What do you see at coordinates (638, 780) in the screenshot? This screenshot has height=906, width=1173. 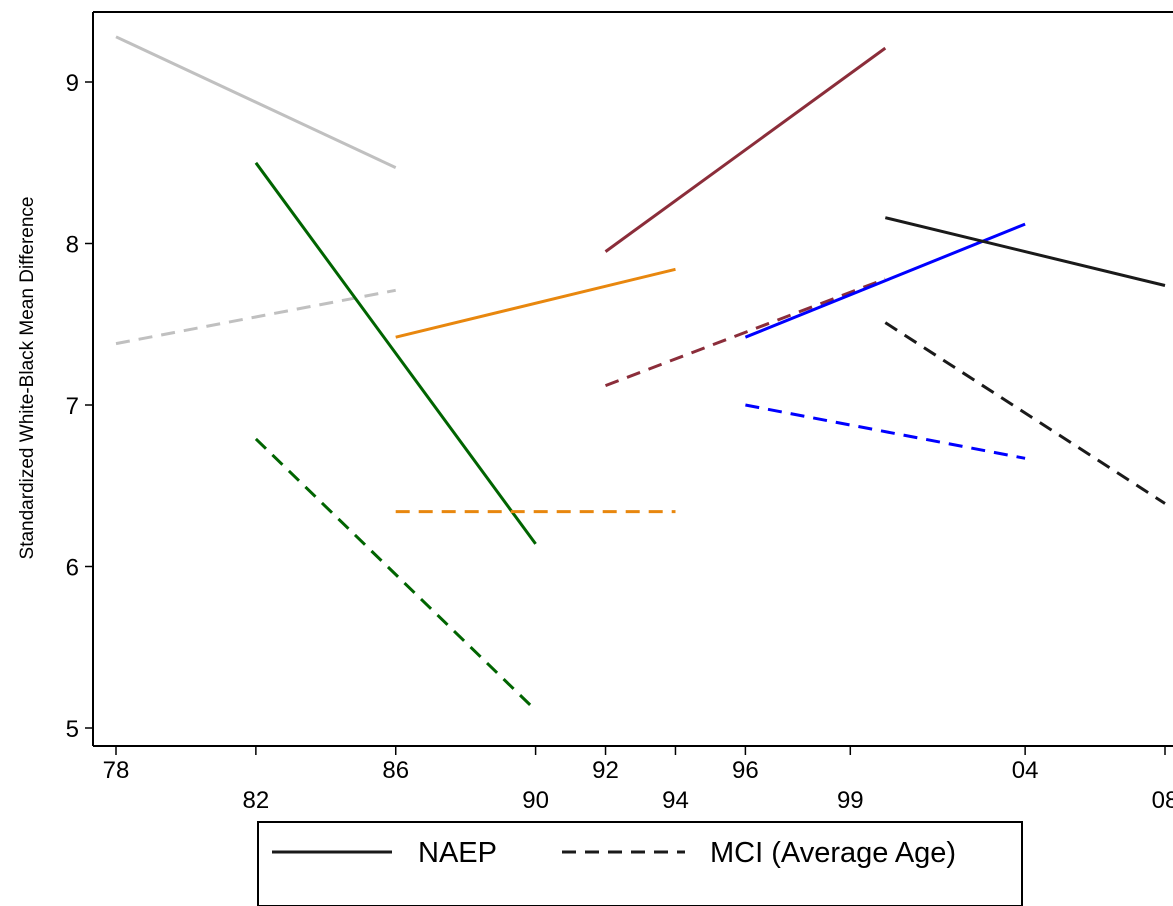 I see `x-axis: 78 82 86 90 92 94 96 99 04 08` at bounding box center [638, 780].